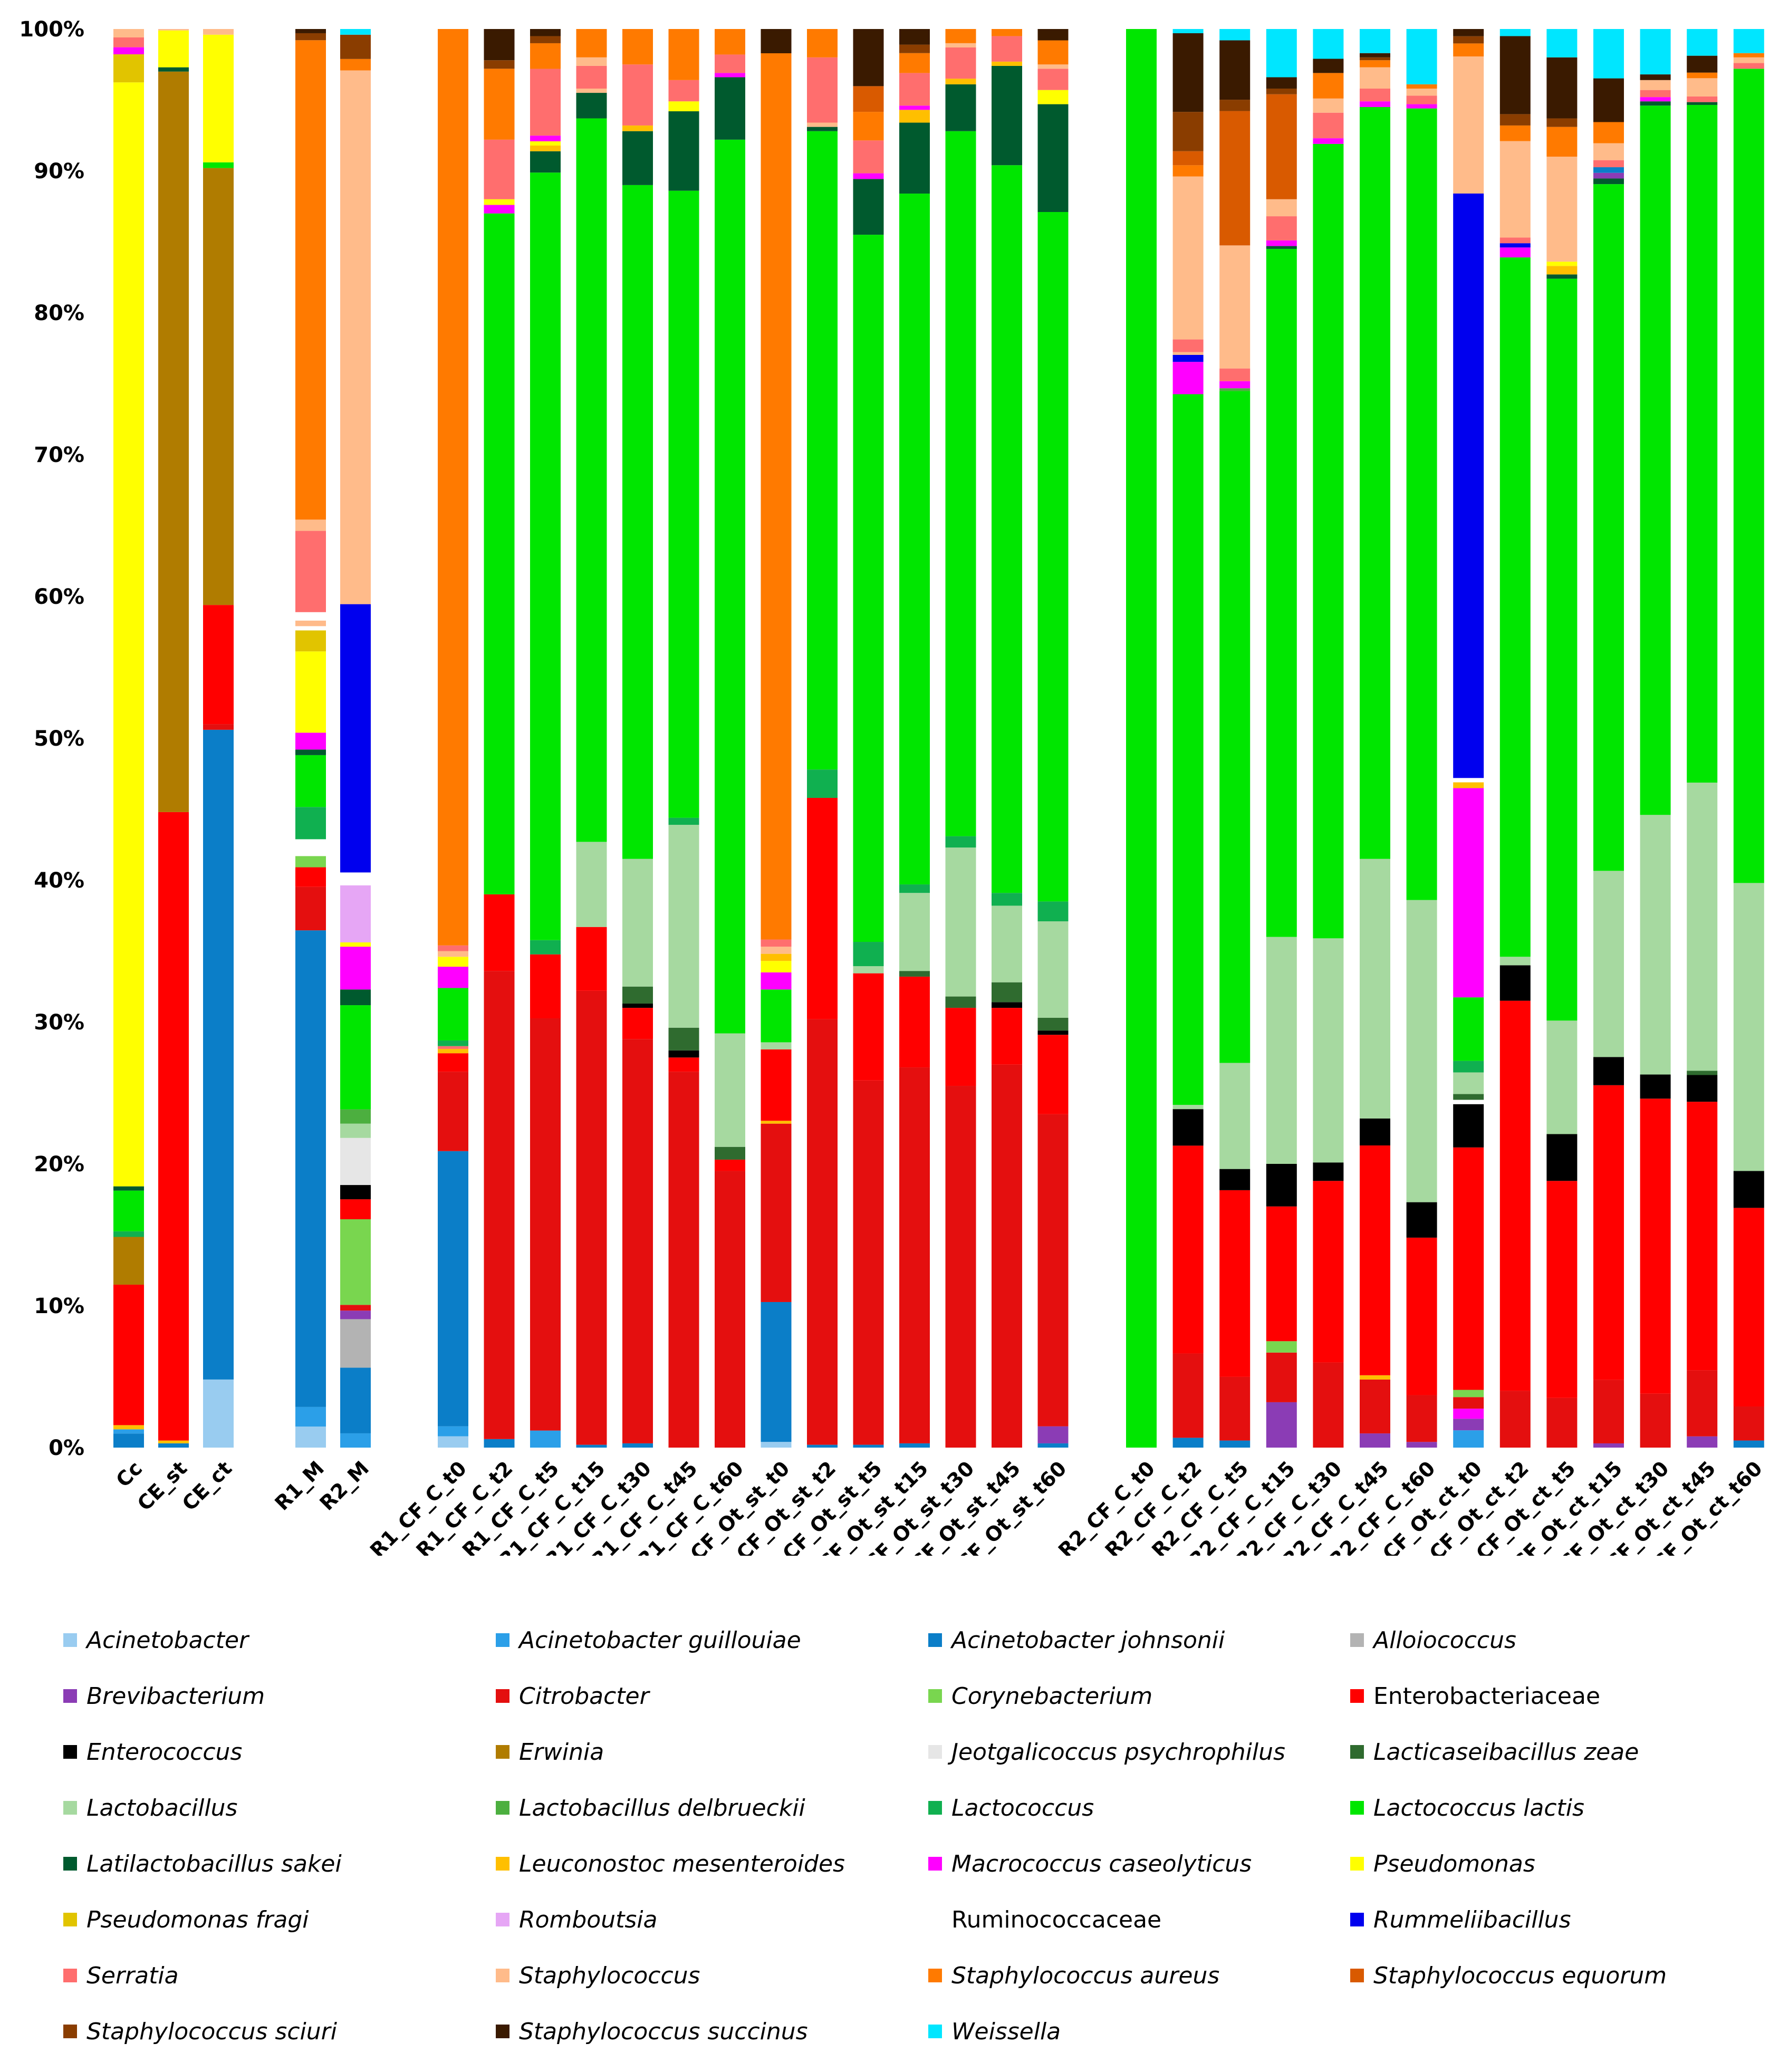 Image resolution: width=1779 pixels, height=2072 pixels. I want to click on bar-R1_CF_Ot_st_t60, so click(1053, 738).